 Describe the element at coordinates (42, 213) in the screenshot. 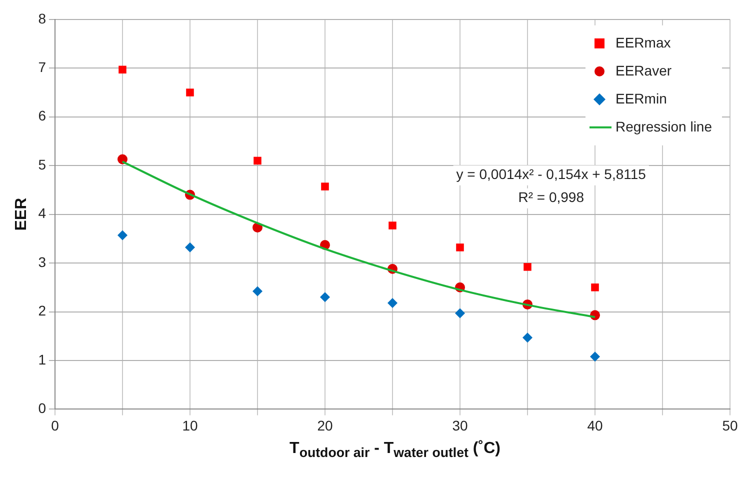

I see `y-tick-label: 4` at that location.